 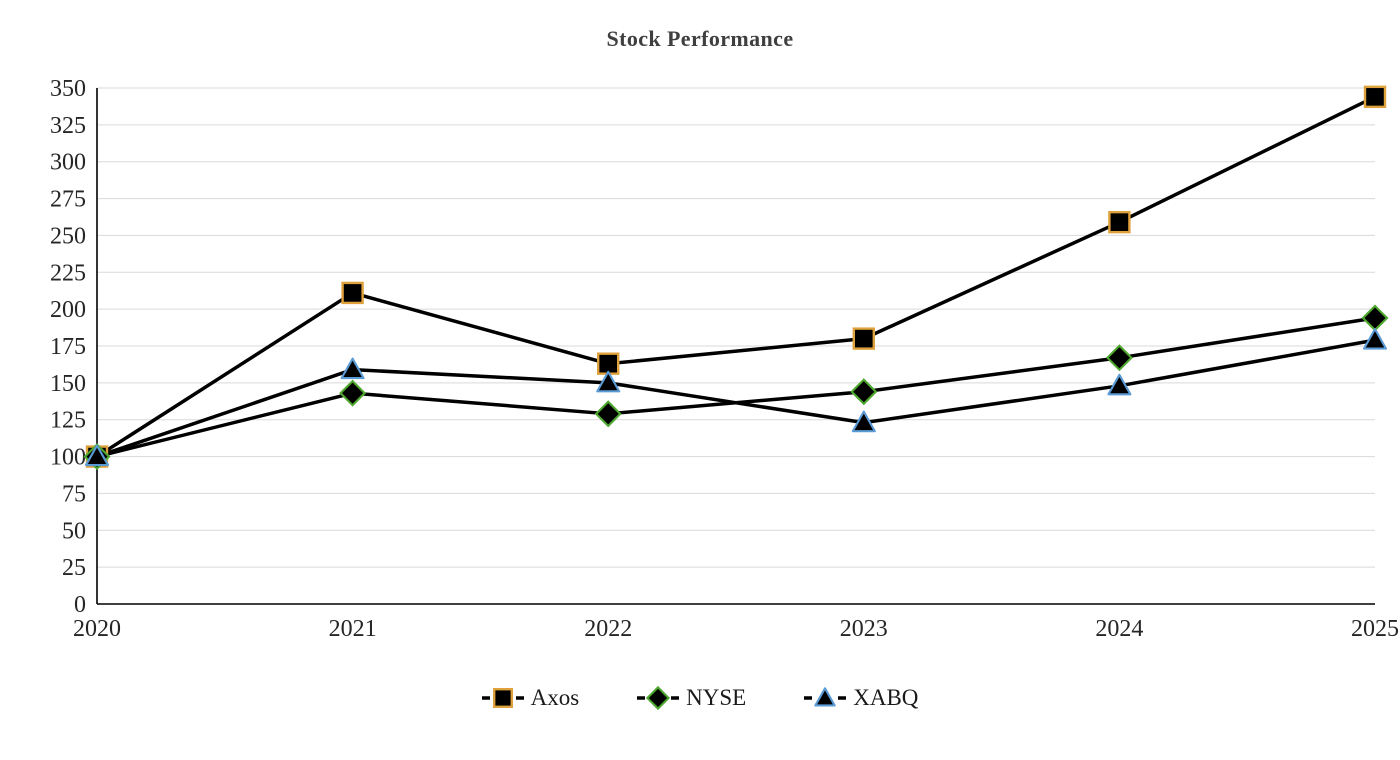 I want to click on chart-legend: Axos NYSE XABQ, so click(x=700, y=698).